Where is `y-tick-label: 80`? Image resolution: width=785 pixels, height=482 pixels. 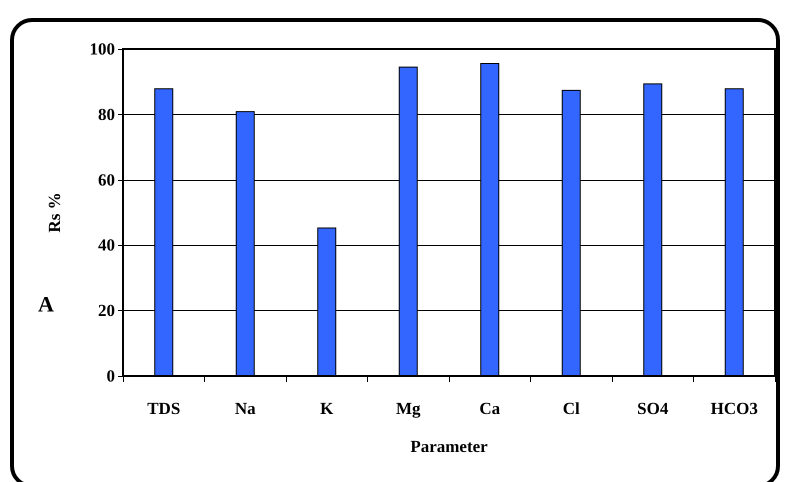 y-tick-label: 80 is located at coordinates (106, 114).